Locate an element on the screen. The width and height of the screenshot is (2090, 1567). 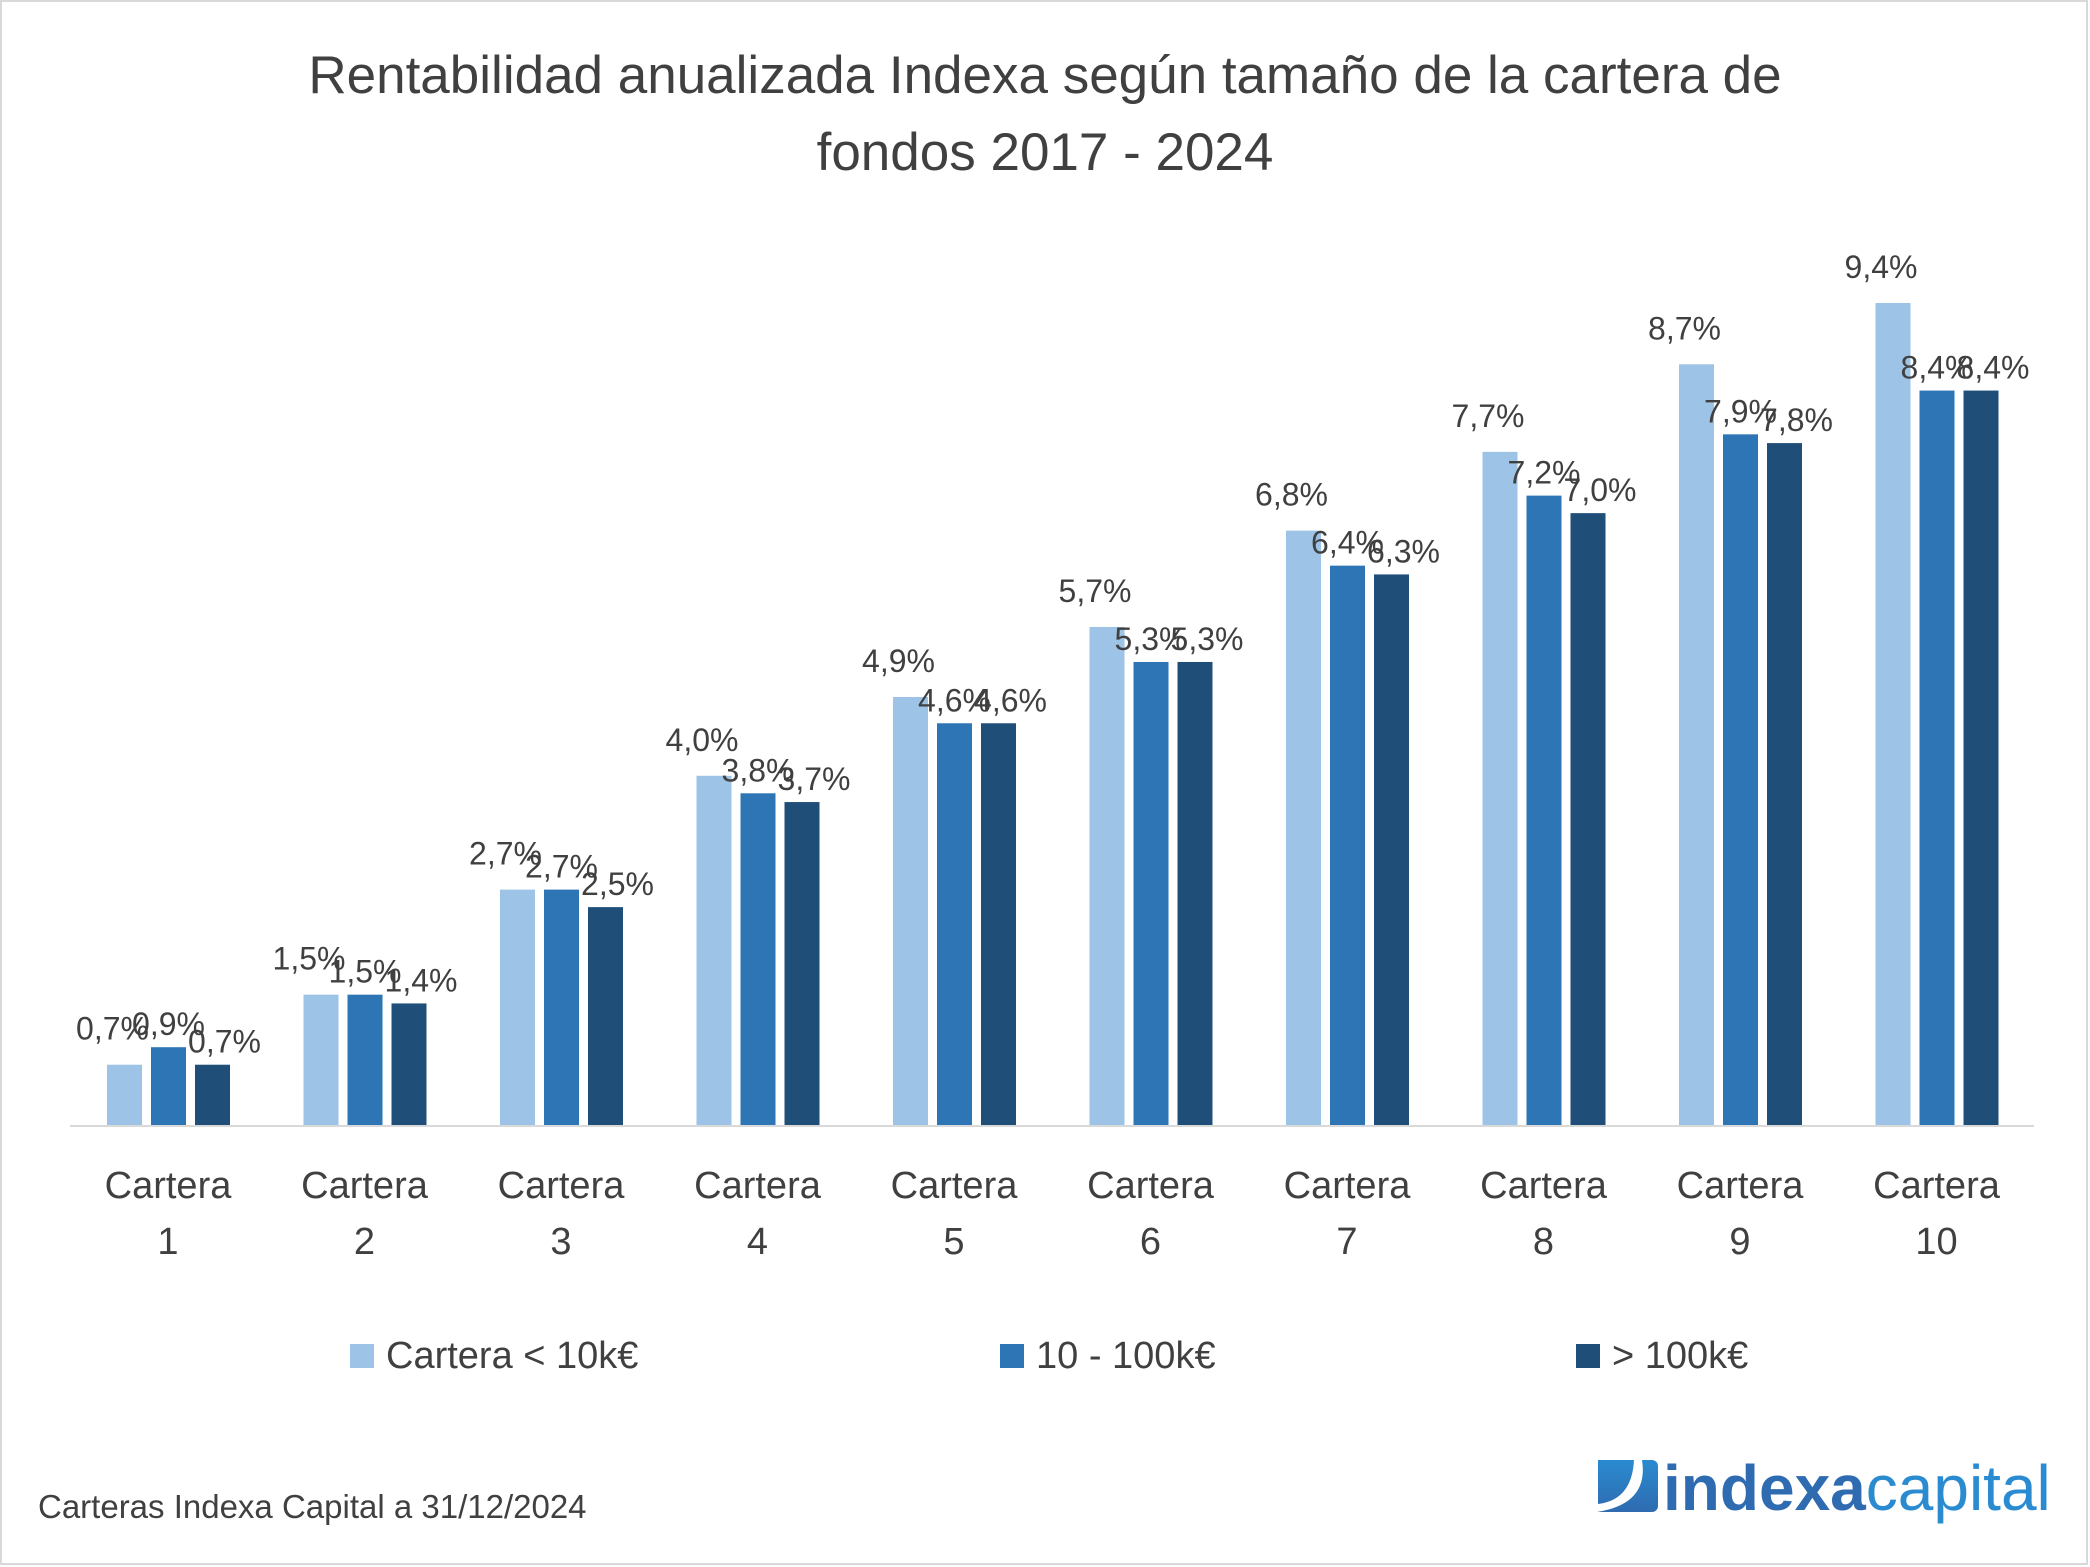
x-tick-label: 5 is located at coordinates (953, 1242).